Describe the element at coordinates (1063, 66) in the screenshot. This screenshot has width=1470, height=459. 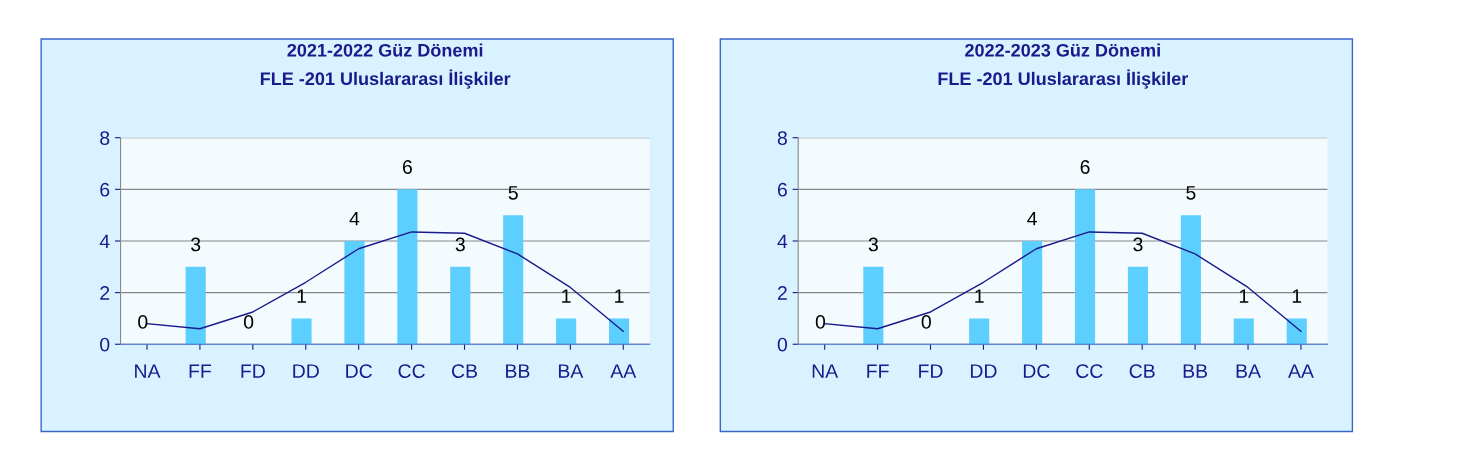
I see `chart-title: 2022-2023 Güz Dönemi FLE -201 Uluslararası İlişkiler` at that location.